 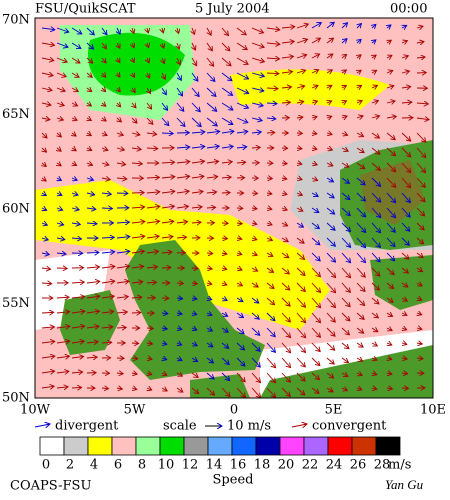 What do you see at coordinates (310, 465) in the screenshot?
I see `colorbar-label: 22` at bounding box center [310, 465].